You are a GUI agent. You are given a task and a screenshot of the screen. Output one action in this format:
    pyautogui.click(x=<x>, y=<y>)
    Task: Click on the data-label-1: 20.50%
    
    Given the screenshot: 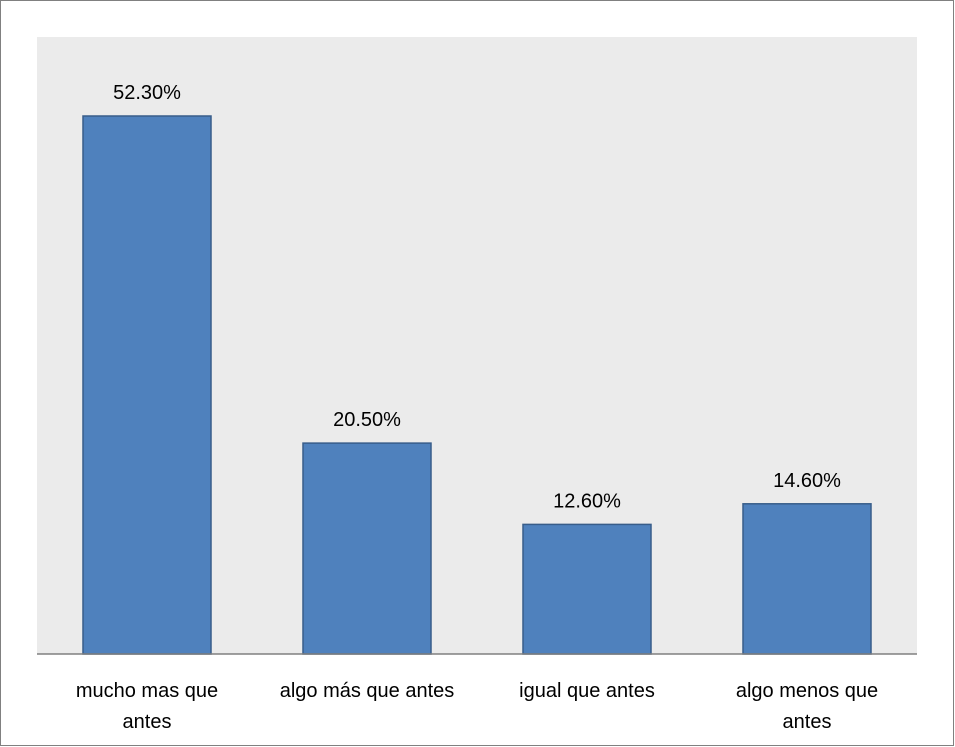 What is the action you would take?
    pyautogui.click(x=367, y=420)
    